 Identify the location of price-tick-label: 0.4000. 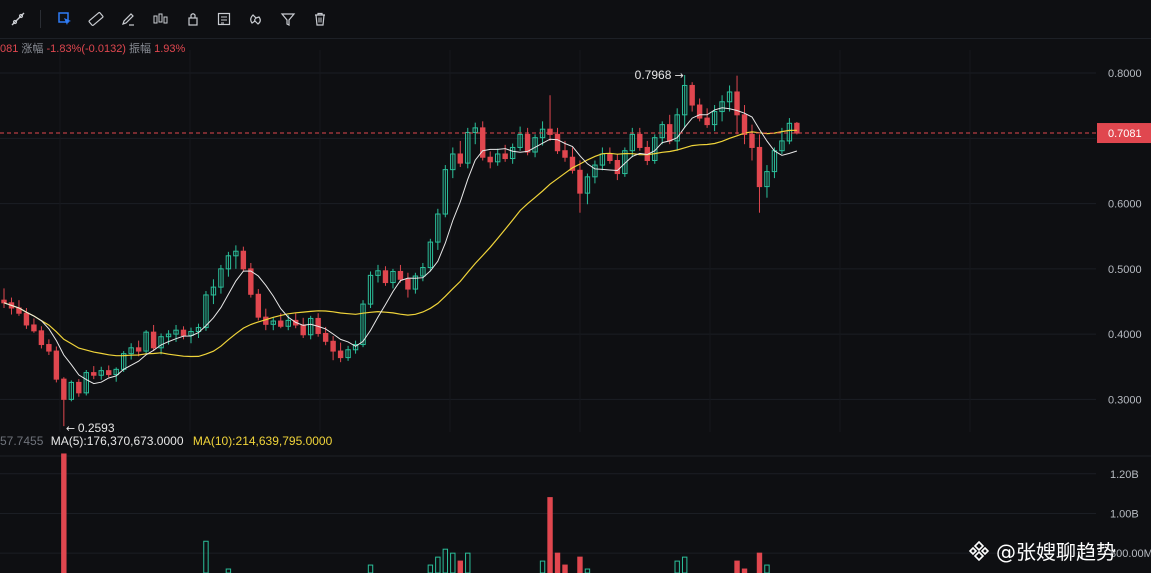
(1125, 335).